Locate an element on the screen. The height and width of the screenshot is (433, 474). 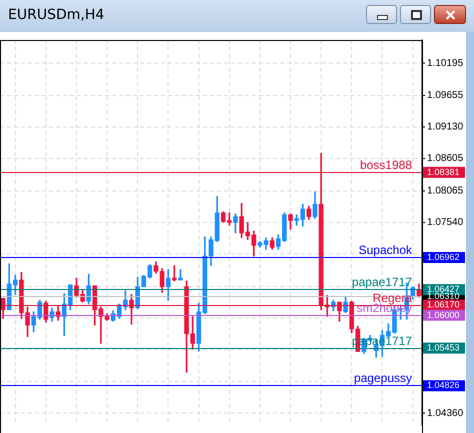
y-tick-label: 1.09655 is located at coordinates (445, 96).